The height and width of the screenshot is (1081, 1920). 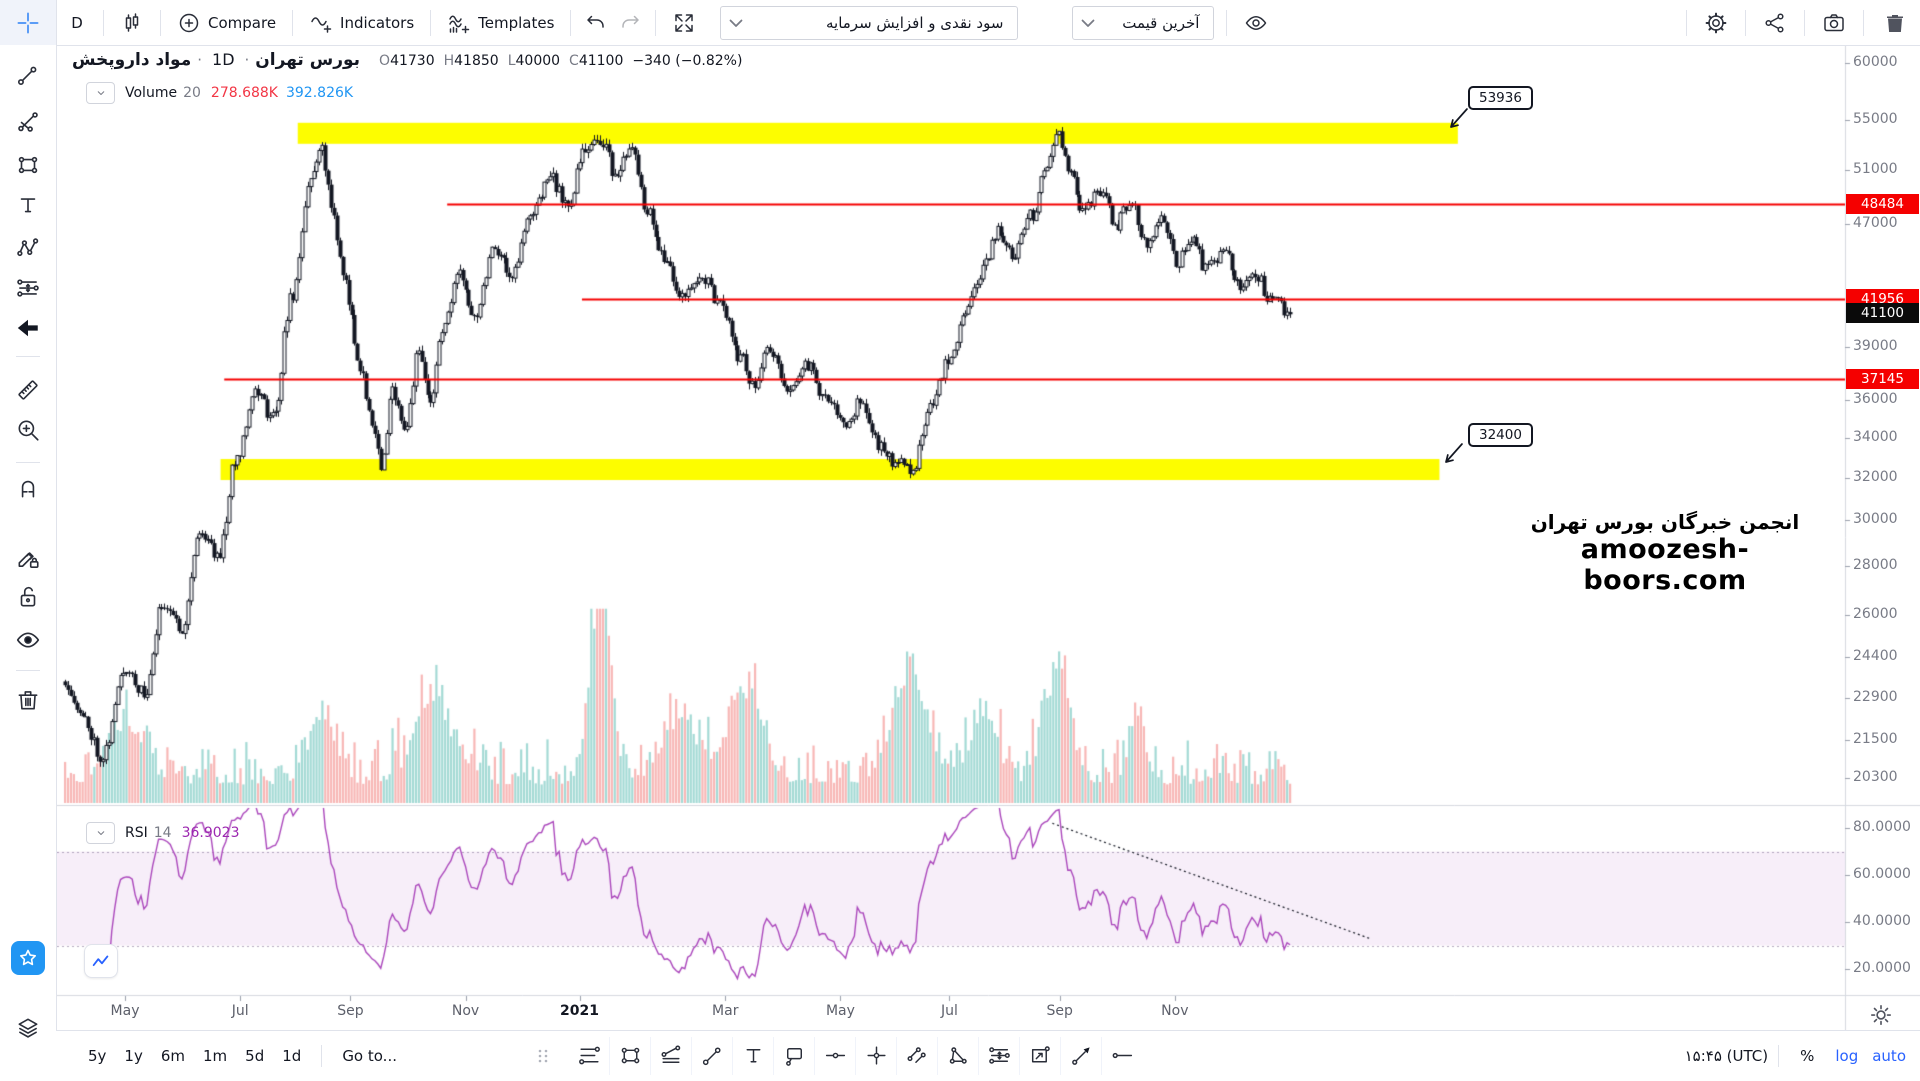 What do you see at coordinates (28, 165) in the screenshot?
I see `shapes-icon` at bounding box center [28, 165].